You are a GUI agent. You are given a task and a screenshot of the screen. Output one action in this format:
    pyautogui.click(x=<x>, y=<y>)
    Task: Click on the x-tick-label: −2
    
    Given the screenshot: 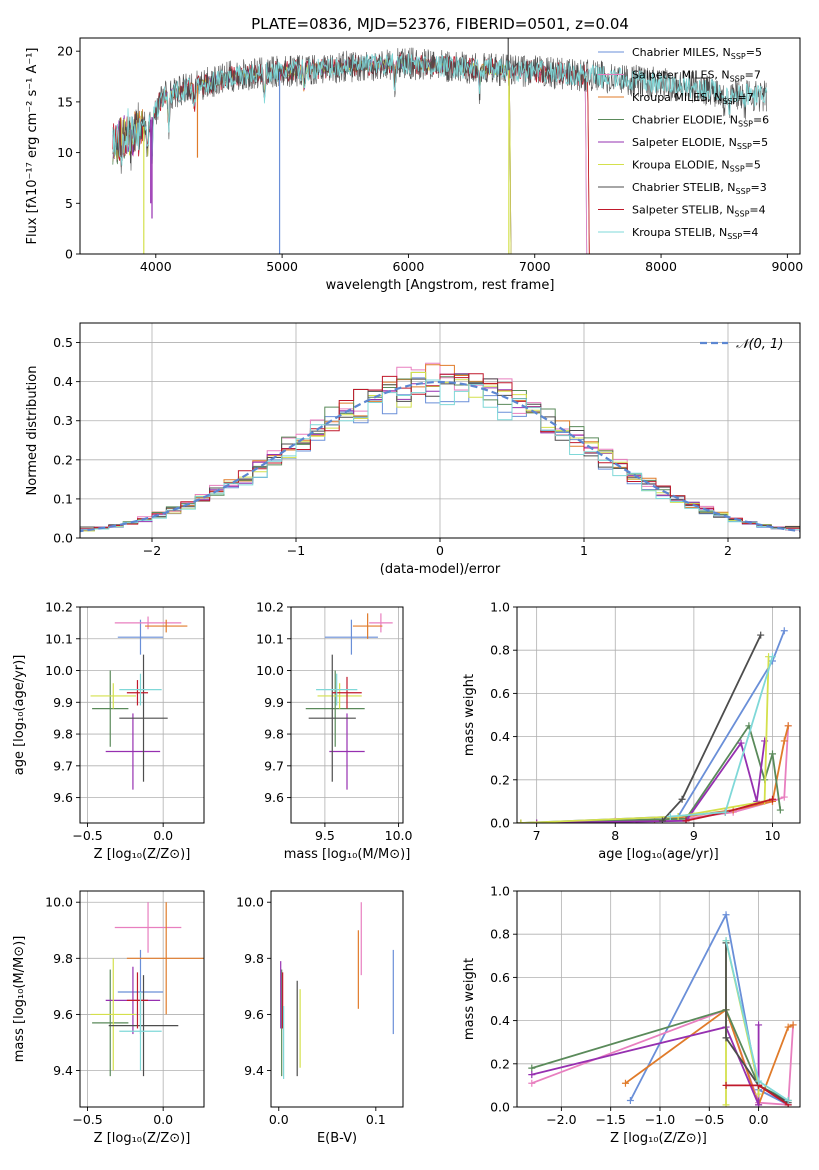 What is the action you would take?
    pyautogui.click(x=152, y=550)
    